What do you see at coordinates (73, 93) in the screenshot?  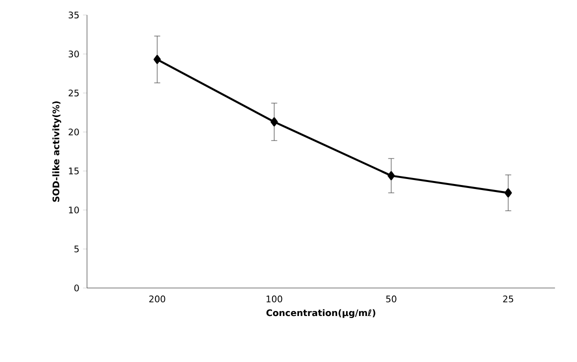 I see `y-tick-label: 25` at bounding box center [73, 93].